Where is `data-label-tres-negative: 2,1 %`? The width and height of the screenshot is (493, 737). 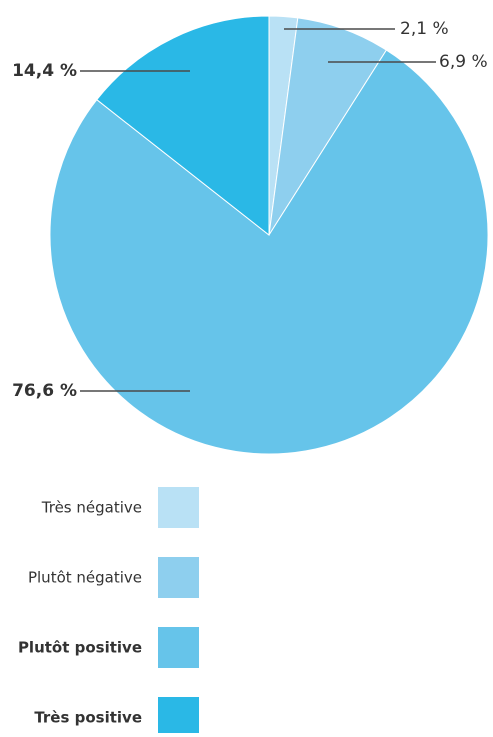 data-label-tres-negative: 2,1 % is located at coordinates (424, 29).